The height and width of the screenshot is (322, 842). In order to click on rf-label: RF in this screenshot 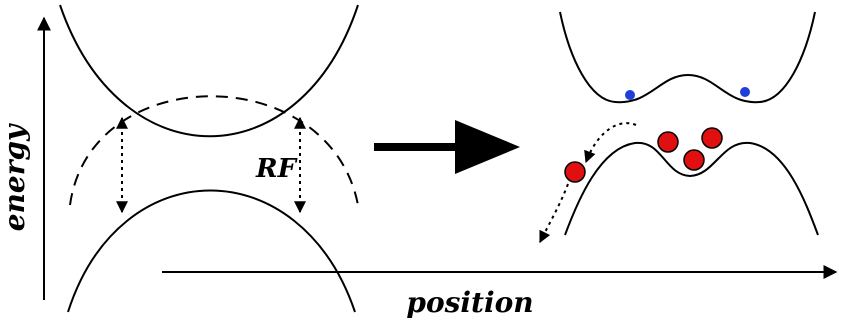, I will do `click(276, 169)`.